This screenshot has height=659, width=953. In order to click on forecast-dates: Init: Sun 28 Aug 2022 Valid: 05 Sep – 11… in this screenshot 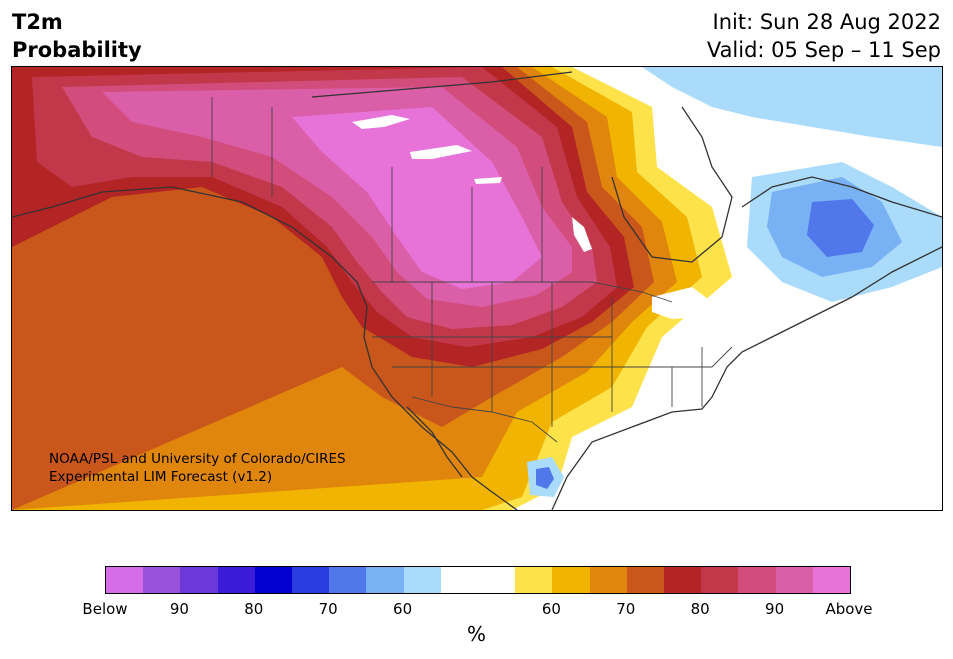, I will do `click(824, 36)`.